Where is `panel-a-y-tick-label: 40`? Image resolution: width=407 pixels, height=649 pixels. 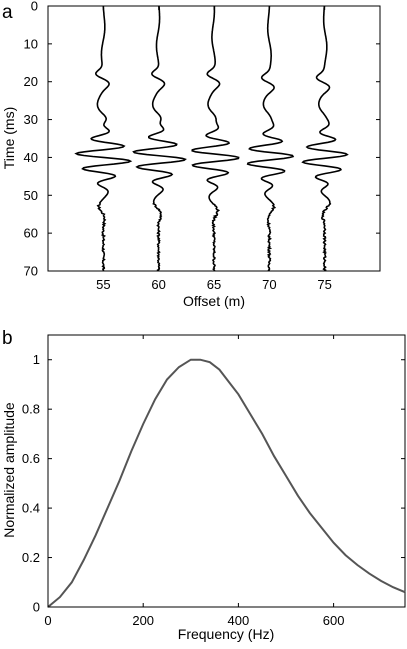 panel-a-y-tick-label: 40 is located at coordinates (31, 157).